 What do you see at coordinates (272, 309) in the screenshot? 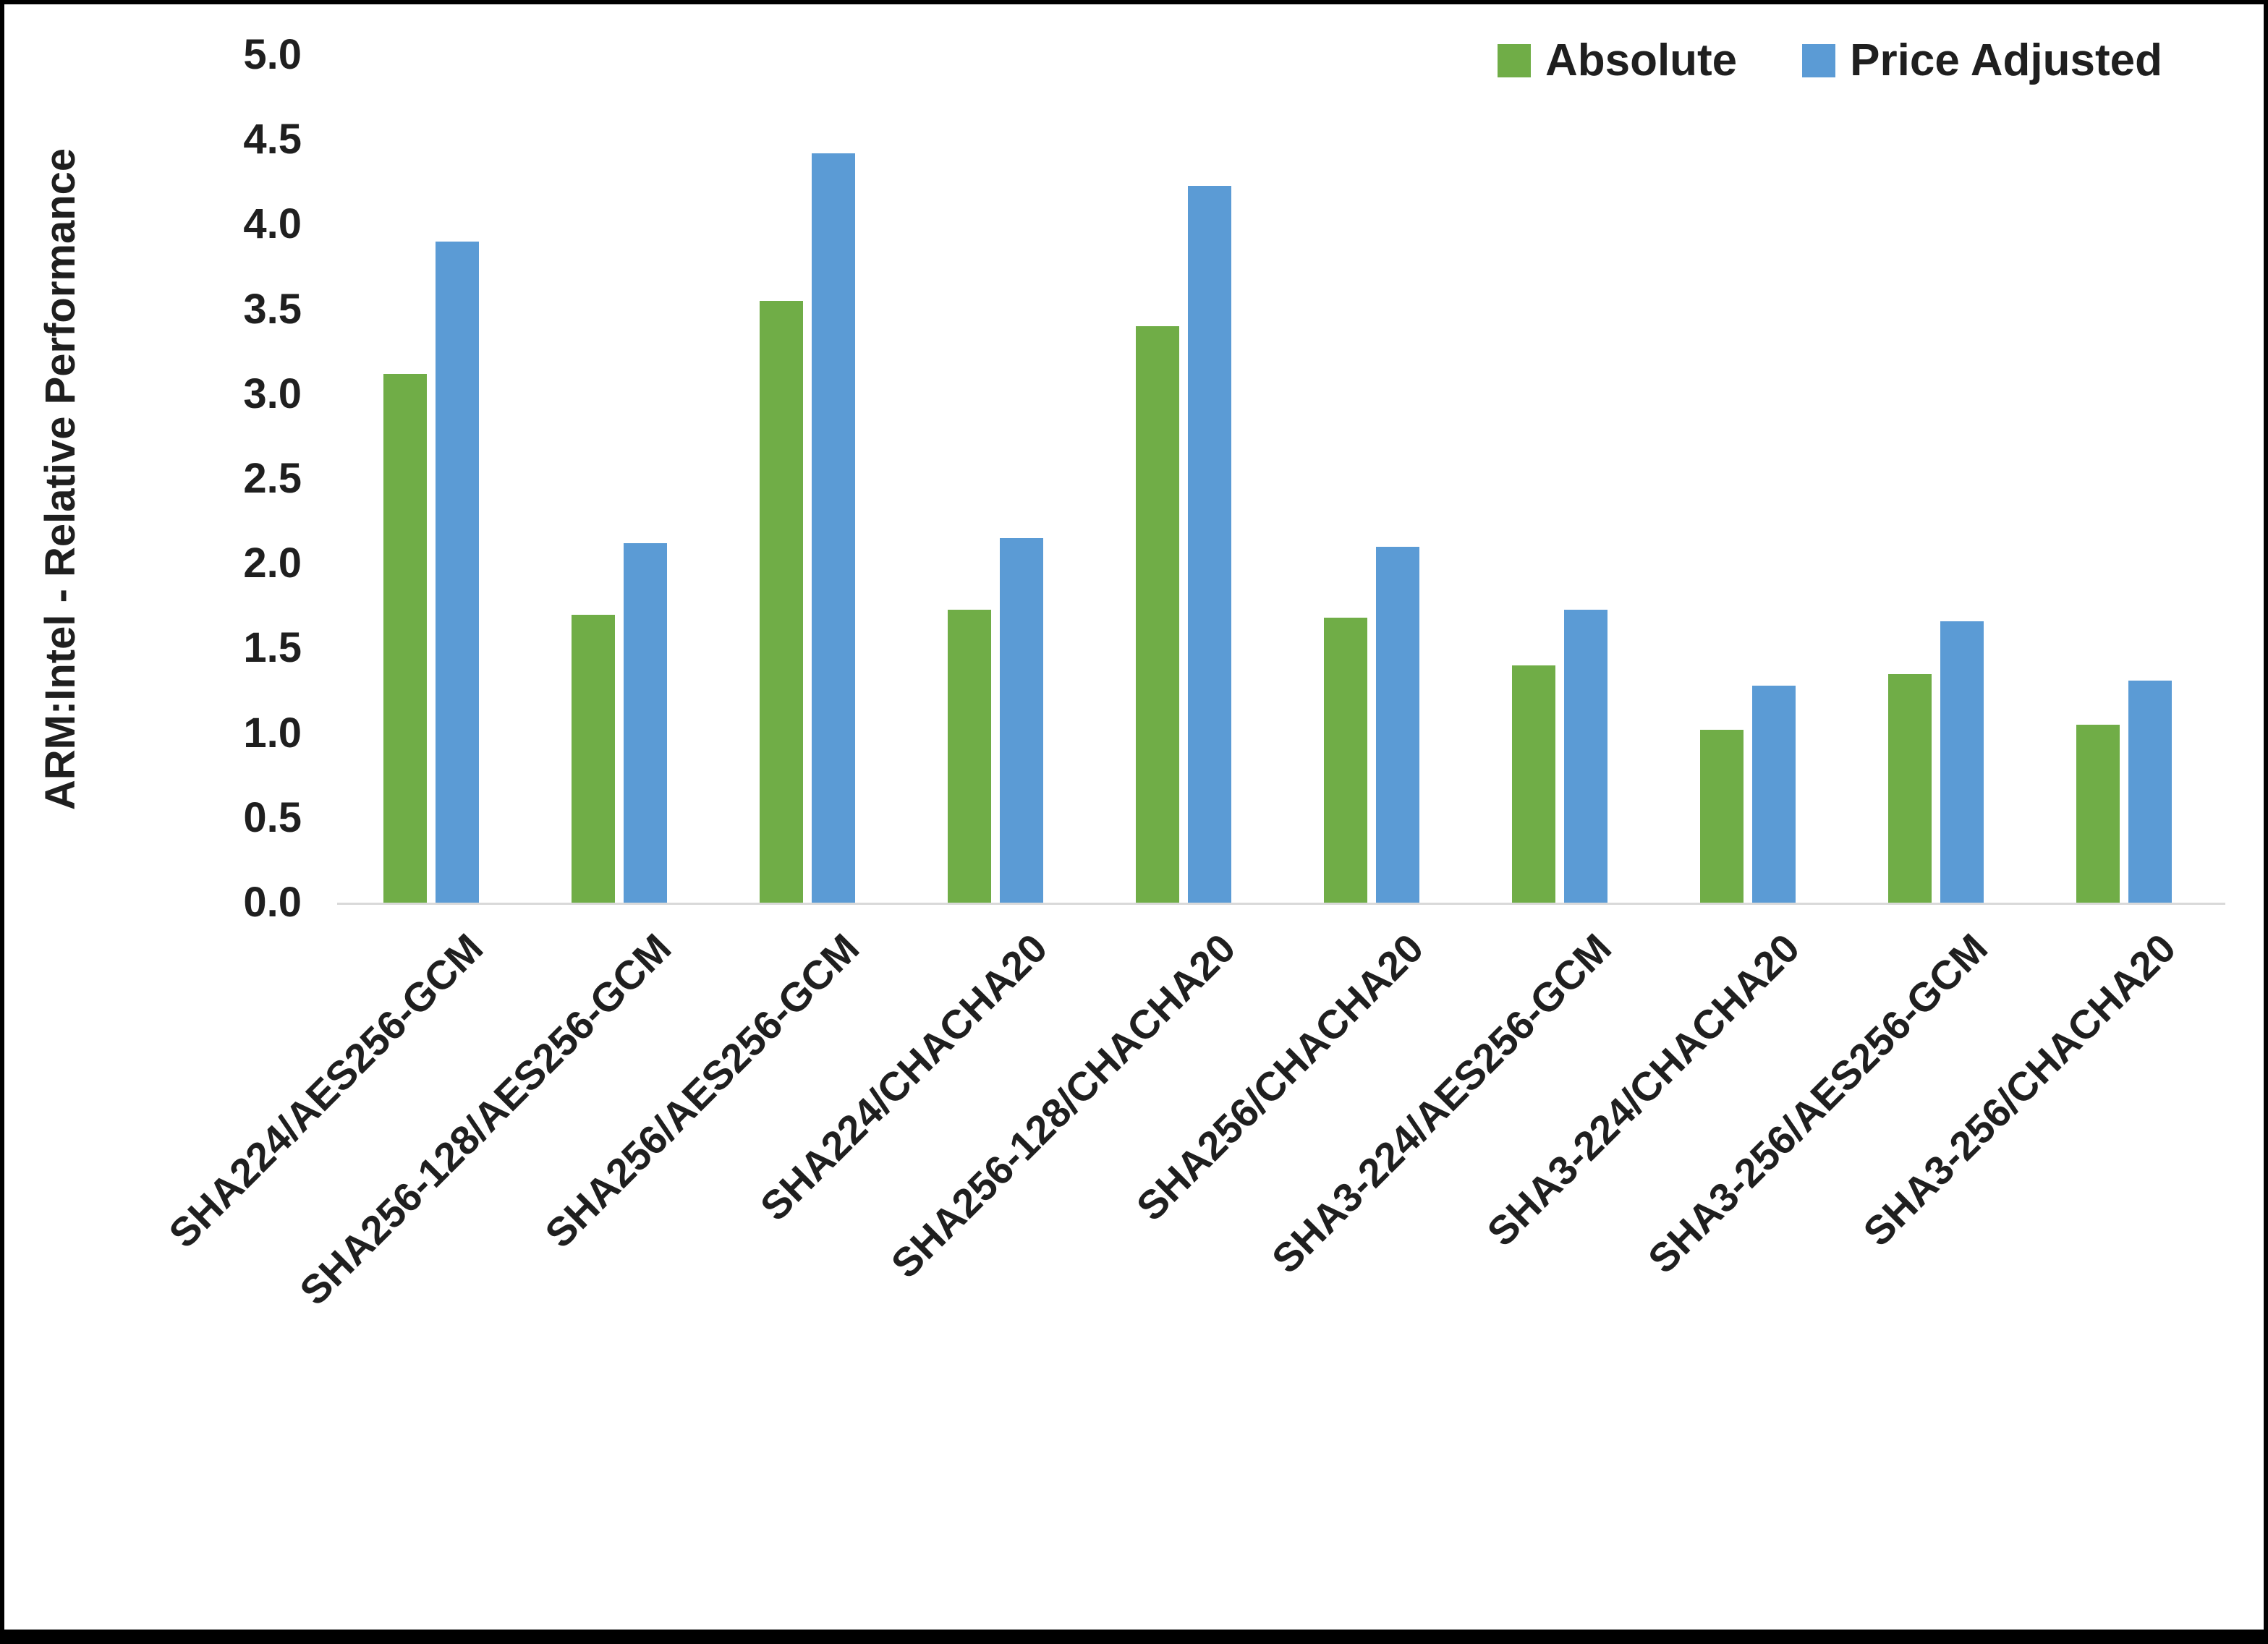
I see `y-tick-label: 3.5` at bounding box center [272, 309].